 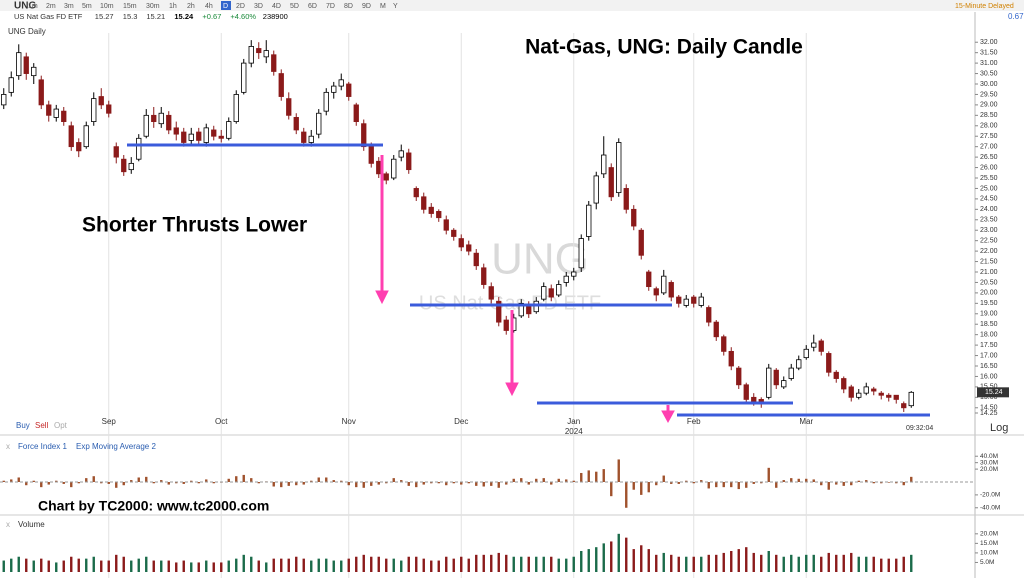 I want to click on timeframe-button: 15m, so click(x=130, y=6).